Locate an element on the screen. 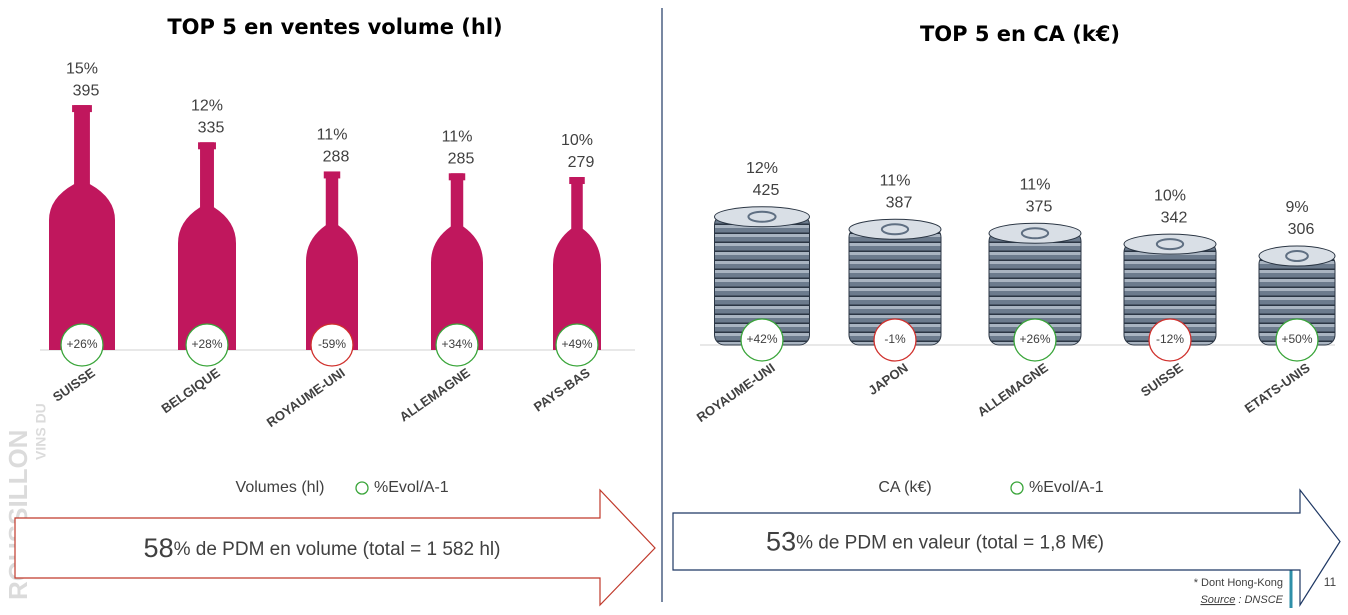  legend-label: CA (k€) is located at coordinates (904, 487).